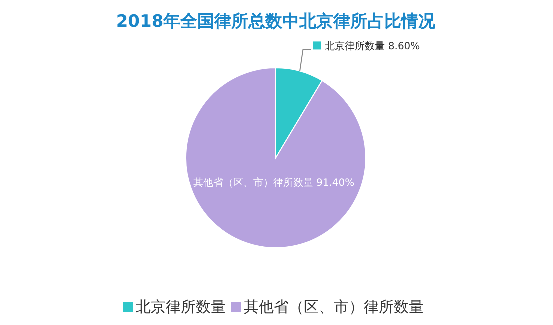 This screenshot has width=553, height=325. Describe the element at coordinates (334, 307) in the screenshot. I see `legend-label: 其他省（区、市）律所数量` at that location.